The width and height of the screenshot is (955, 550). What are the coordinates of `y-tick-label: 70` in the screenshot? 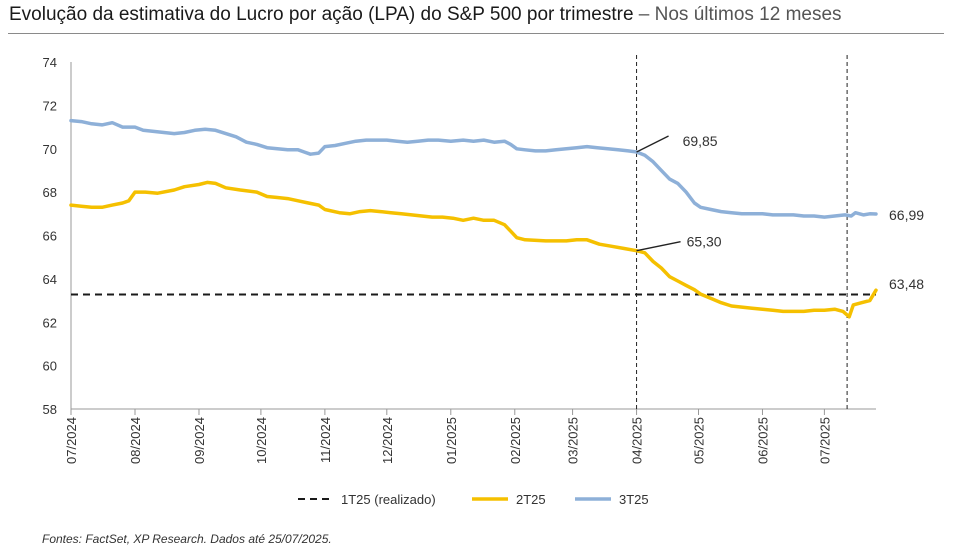 It's located at (50, 149).